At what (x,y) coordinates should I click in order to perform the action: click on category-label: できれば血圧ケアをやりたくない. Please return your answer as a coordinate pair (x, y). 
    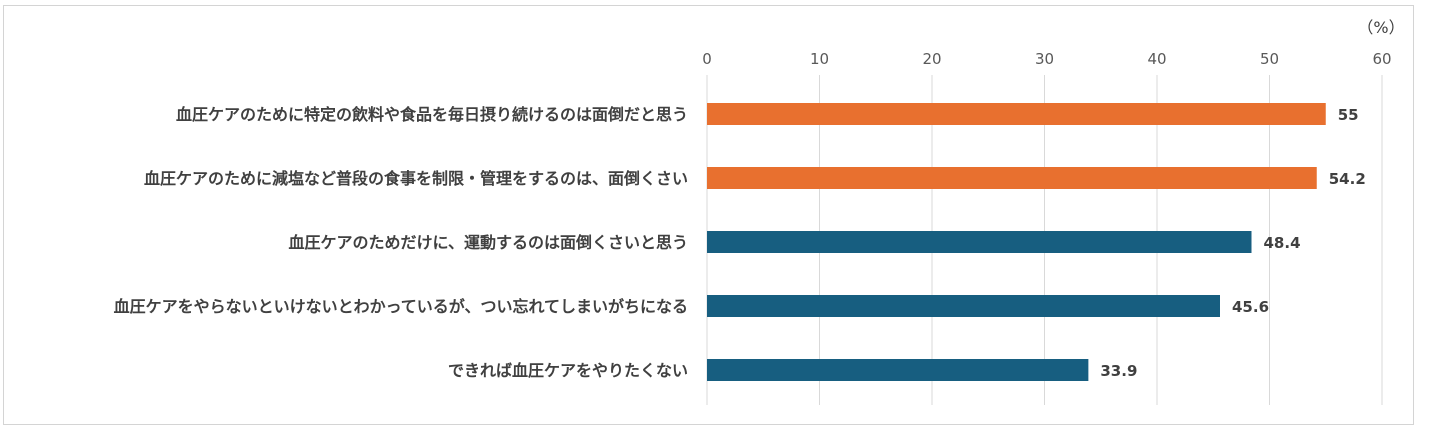
    Looking at the image, I should click on (568, 370).